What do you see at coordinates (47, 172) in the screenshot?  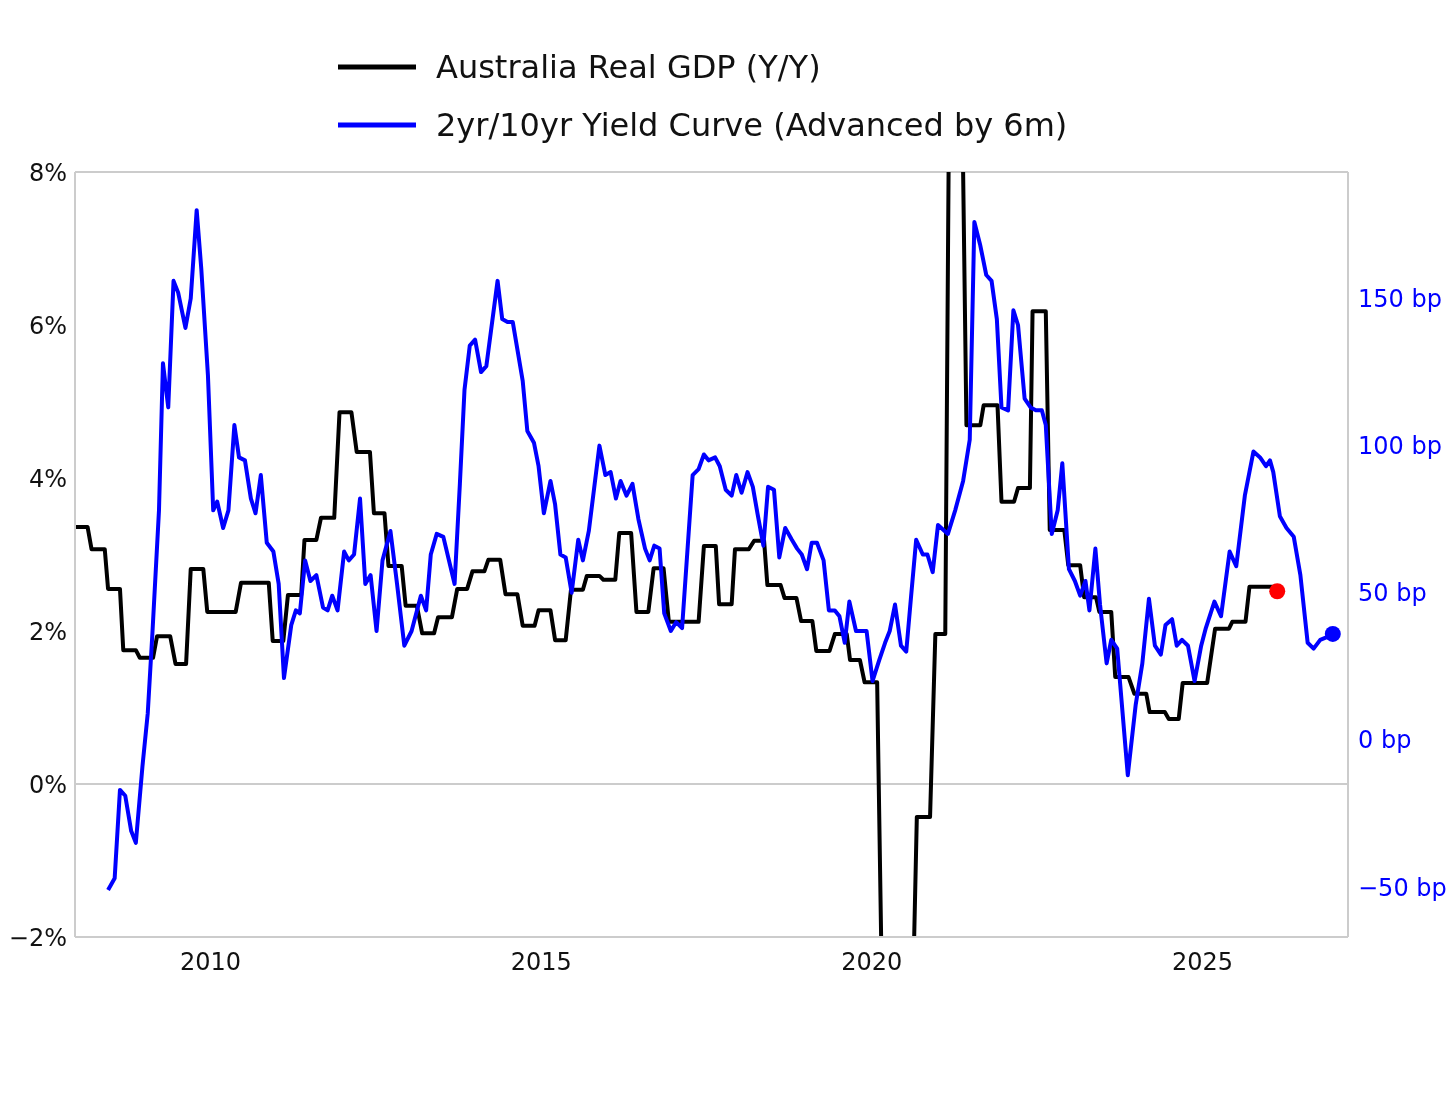 I see `y-tick-label: 8%` at bounding box center [47, 172].